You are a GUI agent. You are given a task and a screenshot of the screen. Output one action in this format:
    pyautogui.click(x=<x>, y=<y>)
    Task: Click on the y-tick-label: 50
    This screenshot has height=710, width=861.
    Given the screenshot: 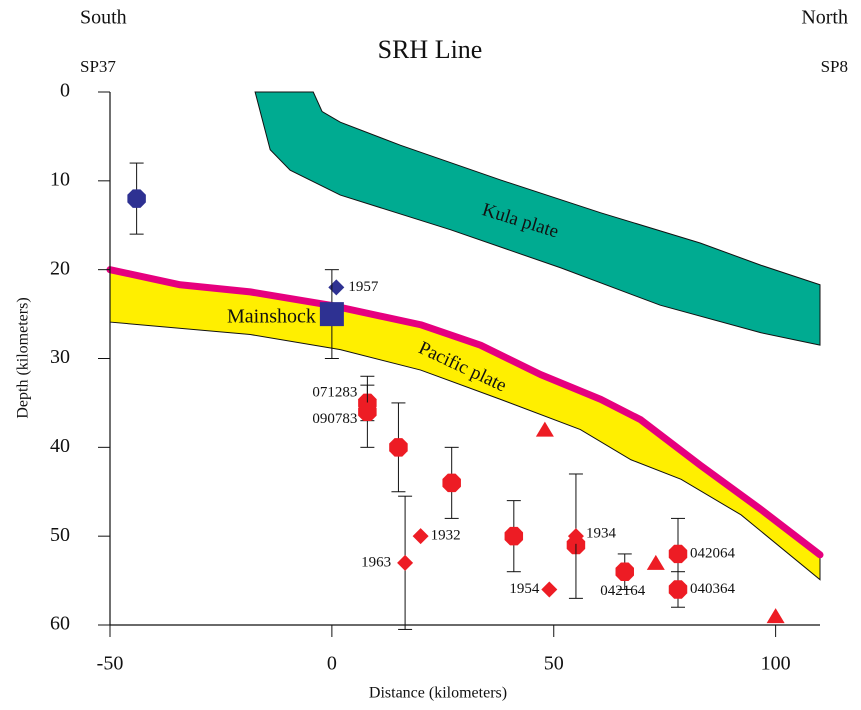 What is the action you would take?
    pyautogui.click(x=60, y=535)
    